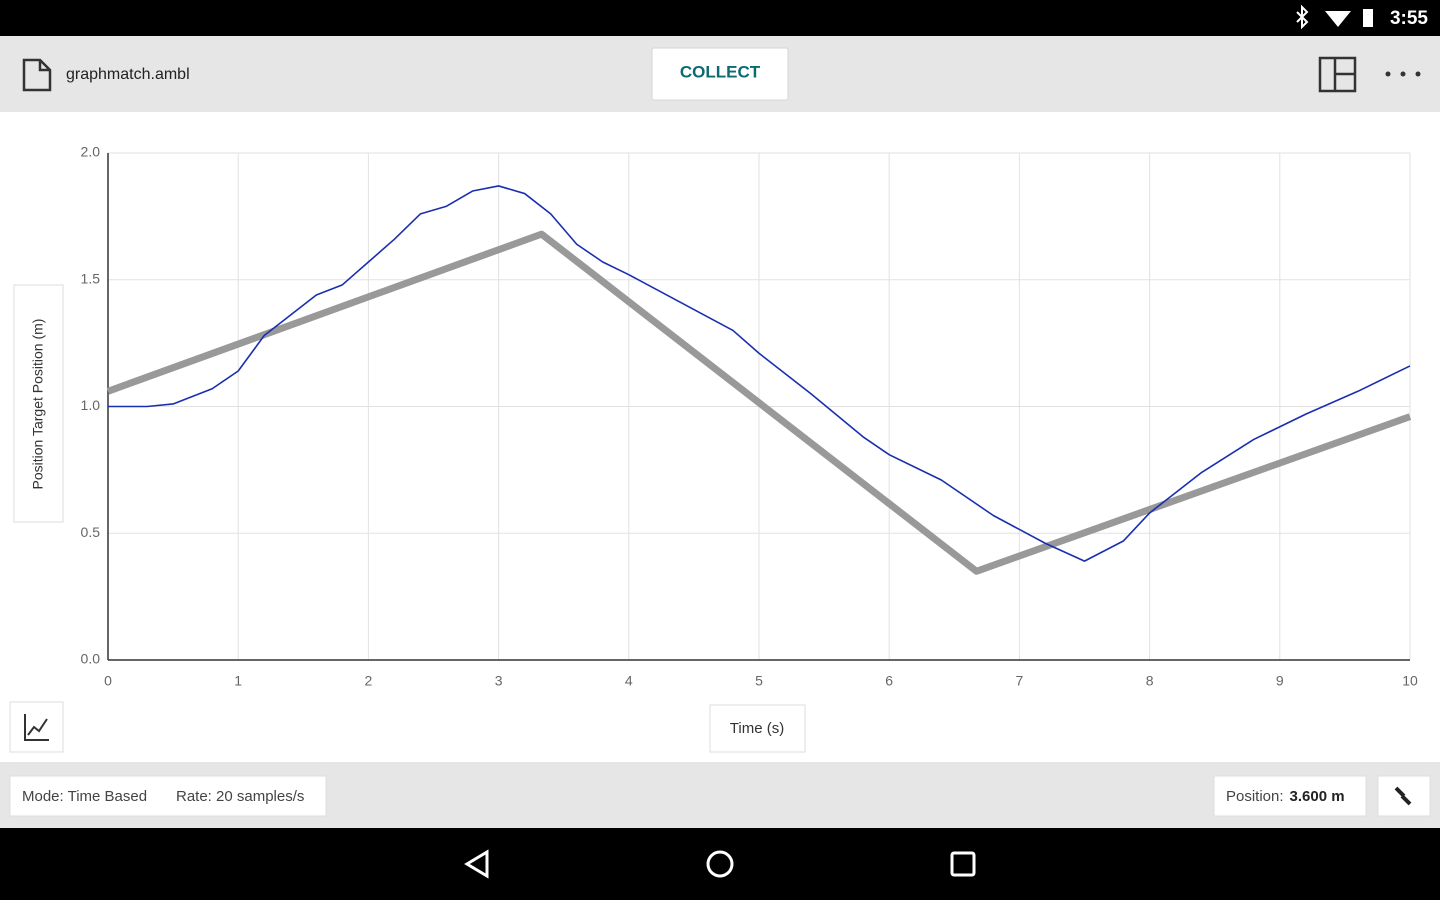  I want to click on y-tick-label: 0.0, so click(91, 659).